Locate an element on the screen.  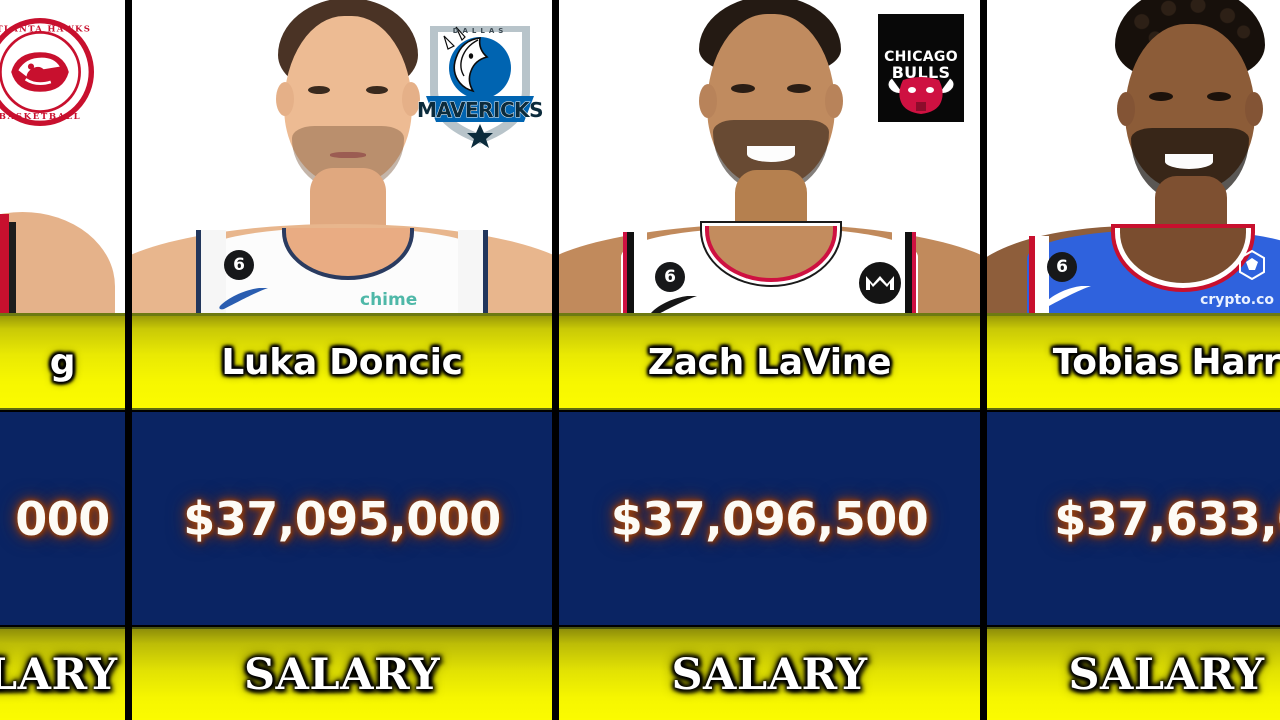
player-name-band-2: Zach LaVine is located at coordinates (769, 363).